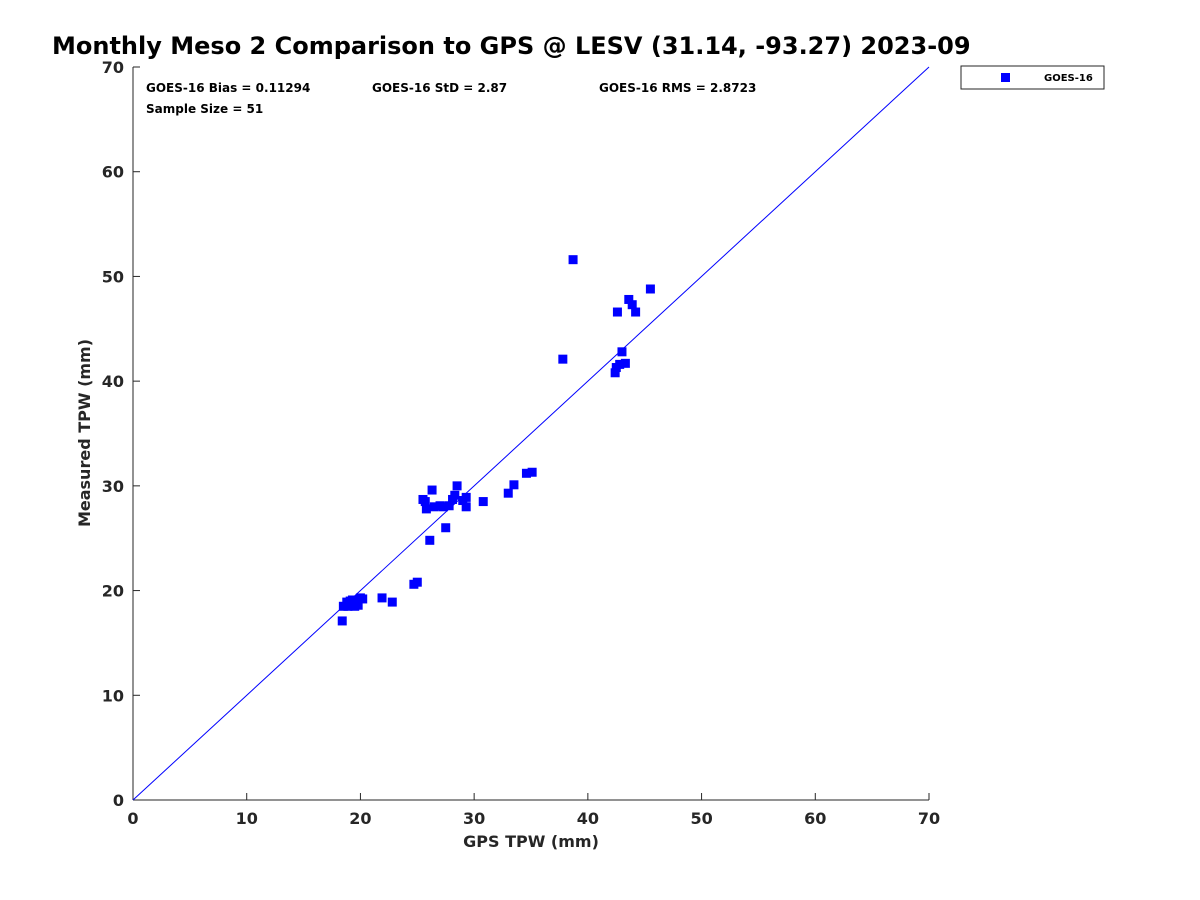  I want to click on y-axis-label: Measured TPW (mm), so click(84, 433).